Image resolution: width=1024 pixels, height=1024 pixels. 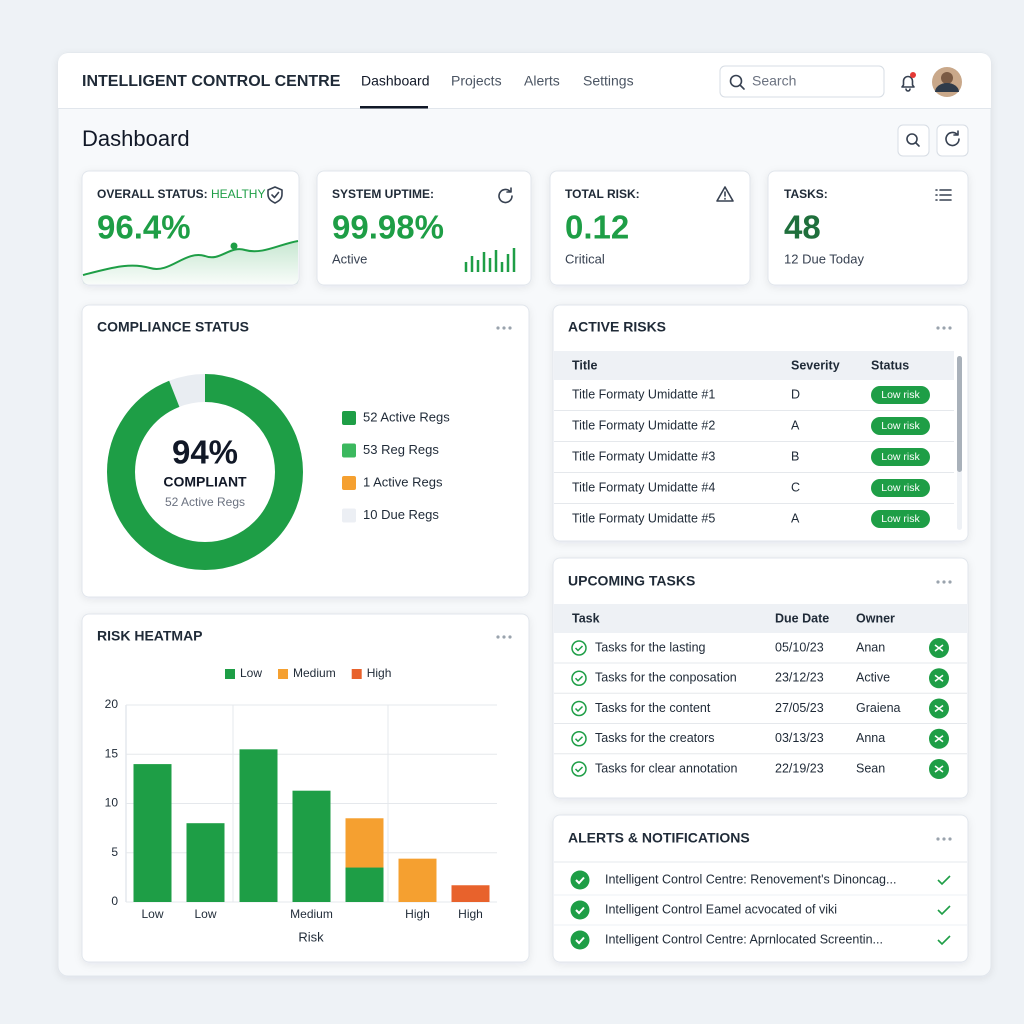 I want to click on column-header: Due Date, so click(x=802, y=618).